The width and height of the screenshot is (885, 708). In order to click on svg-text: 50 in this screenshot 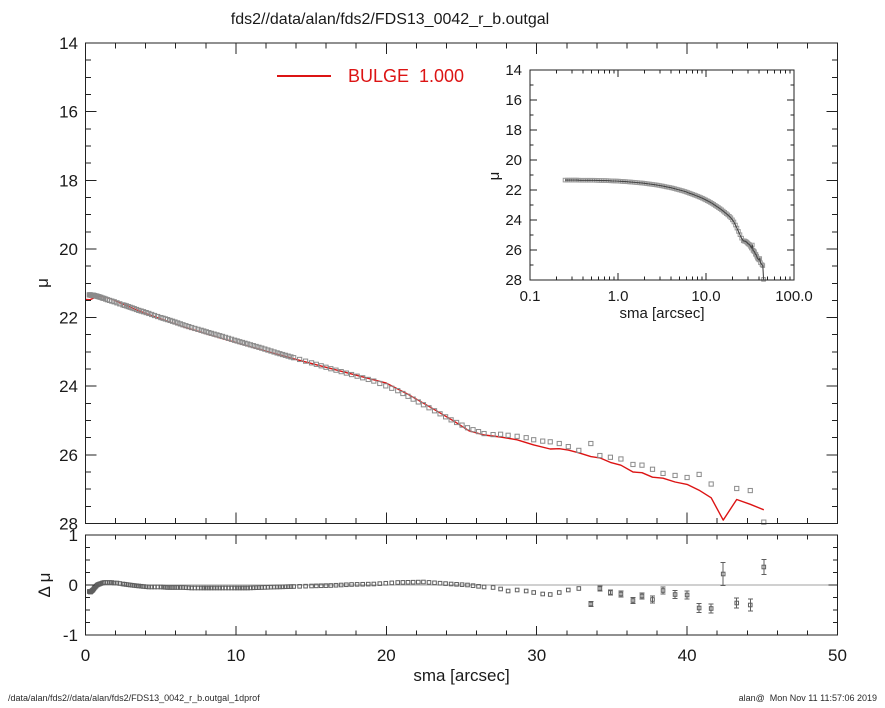, I will do `click(837, 655)`.